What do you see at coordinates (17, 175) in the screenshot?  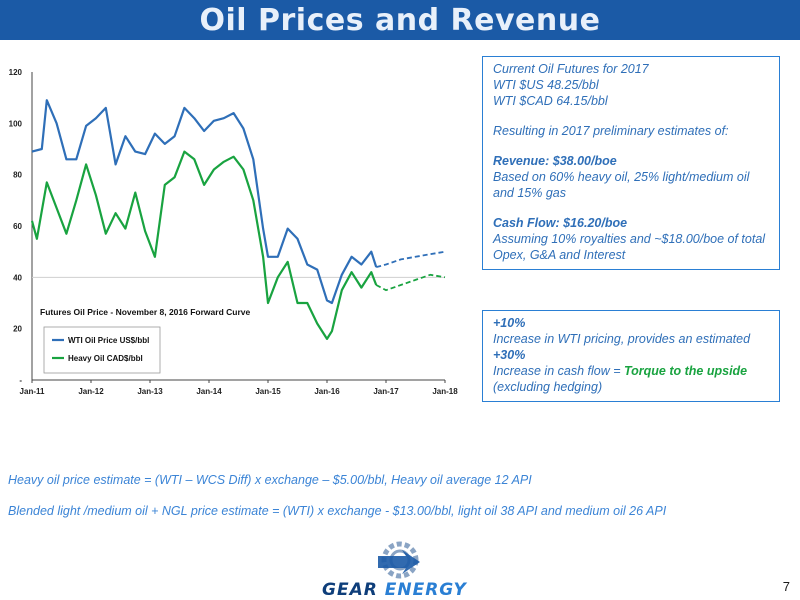 I see `y-tick-label: 80` at bounding box center [17, 175].